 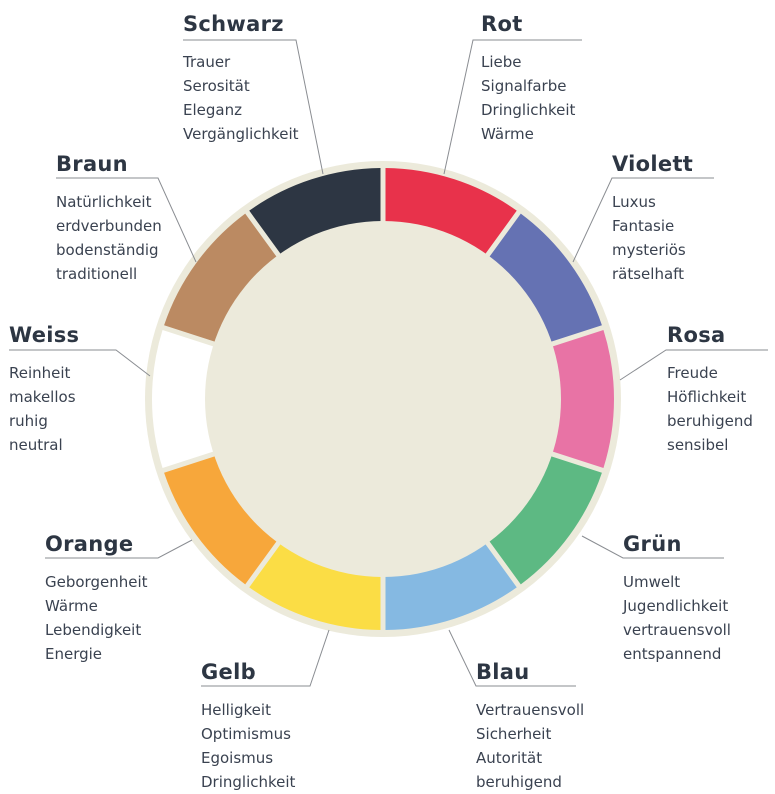 I want to click on attribute-list: Freude Höflichkeit beruhigend sensibel, so click(x=710, y=409).